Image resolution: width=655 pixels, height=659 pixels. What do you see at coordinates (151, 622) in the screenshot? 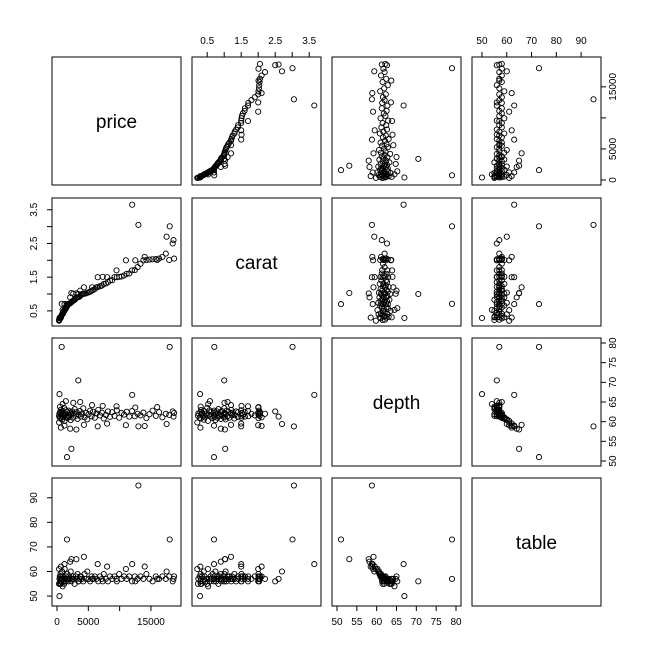
I see `tick-label: 15000` at bounding box center [151, 622].